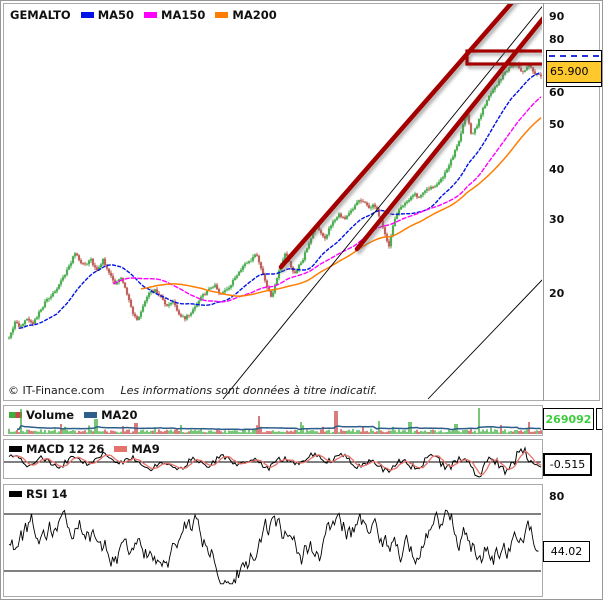  I want to click on ma150-label: MA150, so click(183, 15).